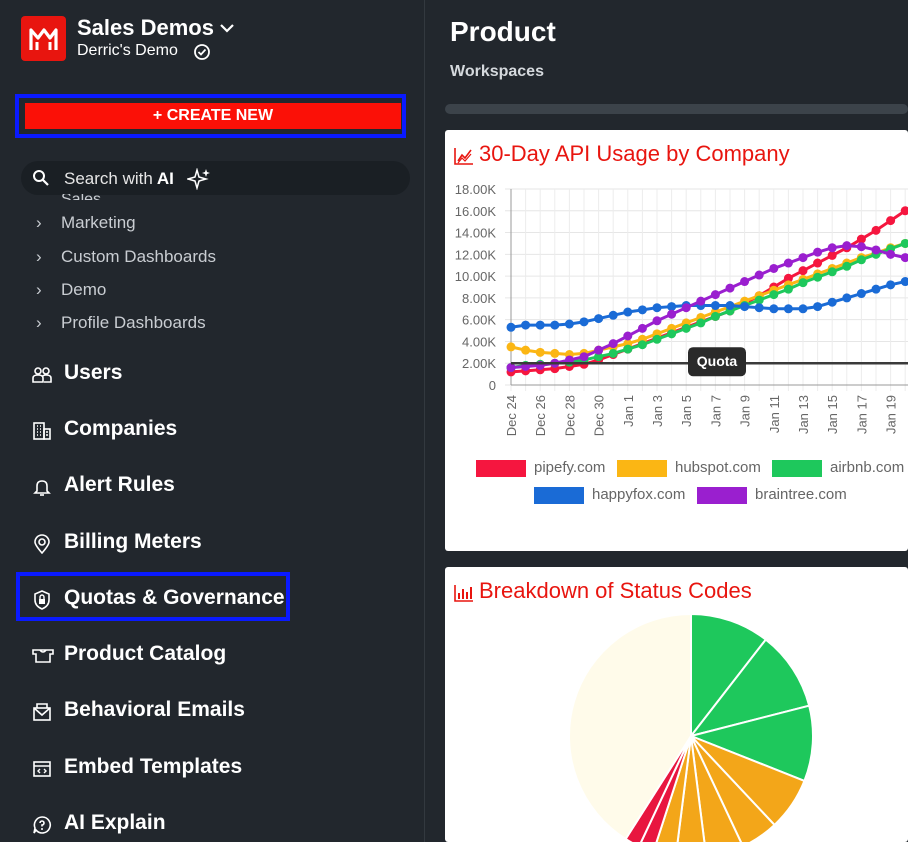  What do you see at coordinates (165, 178) in the screenshot?
I see `search-ai-label: AI` at bounding box center [165, 178].